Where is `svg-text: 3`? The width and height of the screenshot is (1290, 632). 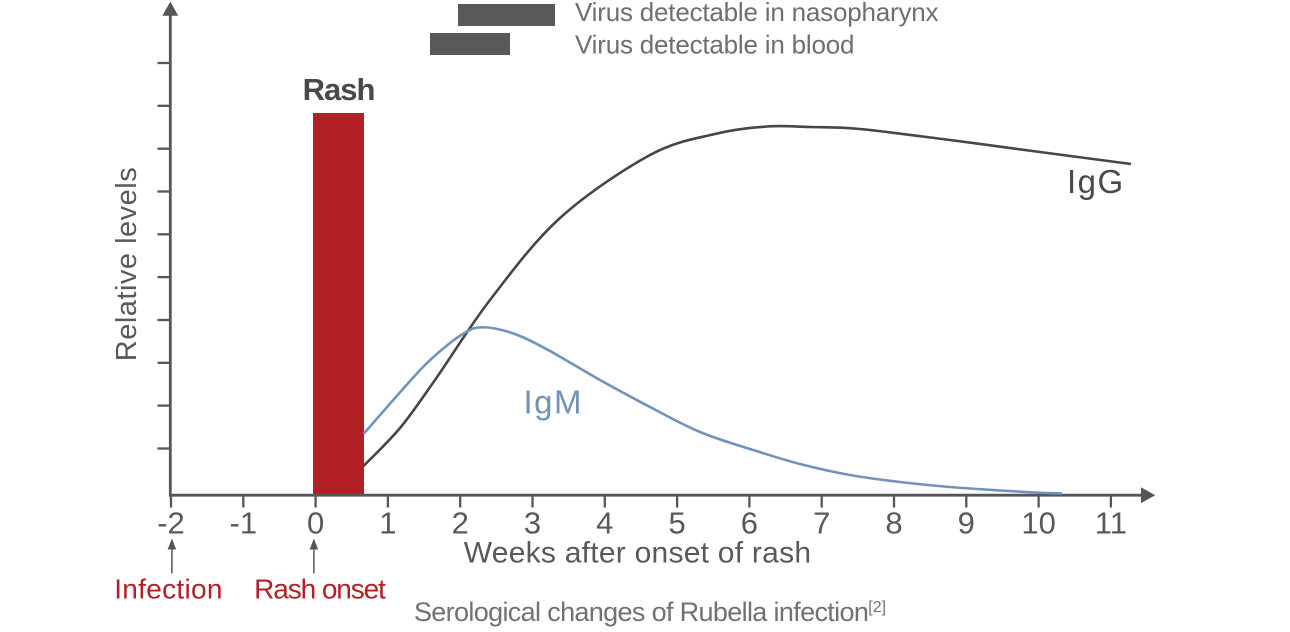 svg-text: 3 is located at coordinates (532, 523).